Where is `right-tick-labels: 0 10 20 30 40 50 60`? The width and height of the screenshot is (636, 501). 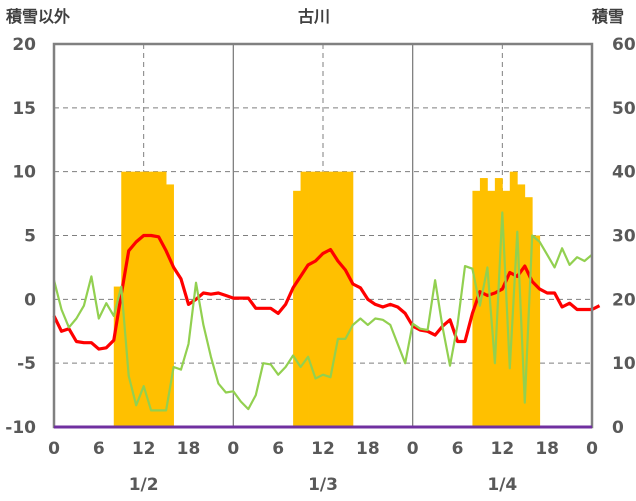
right-tick-labels: 0 10 20 30 40 50 60 is located at coordinates (624, 236).